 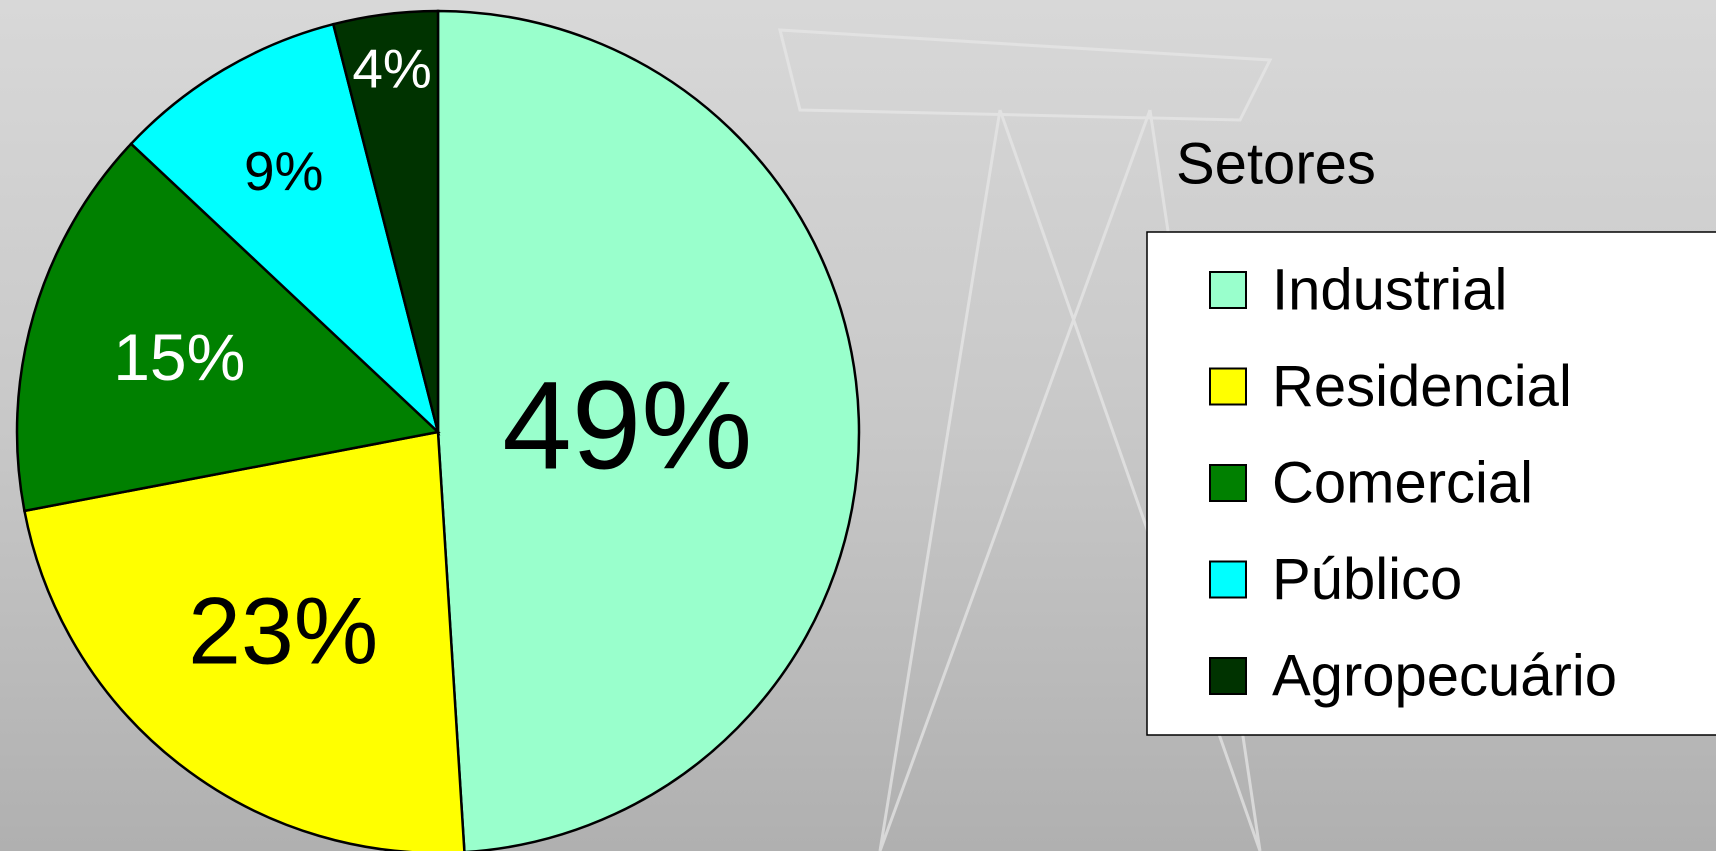 What do you see at coordinates (627, 426) in the screenshot?
I see `slice-label: 49%` at bounding box center [627, 426].